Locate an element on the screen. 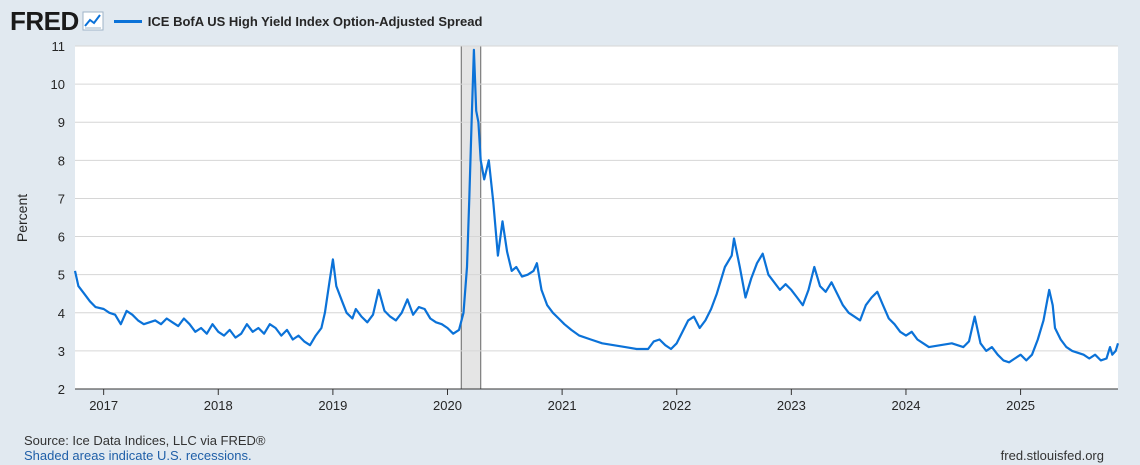 This screenshot has width=1140, height=465. x-tick-label: 2023 is located at coordinates (791, 405).